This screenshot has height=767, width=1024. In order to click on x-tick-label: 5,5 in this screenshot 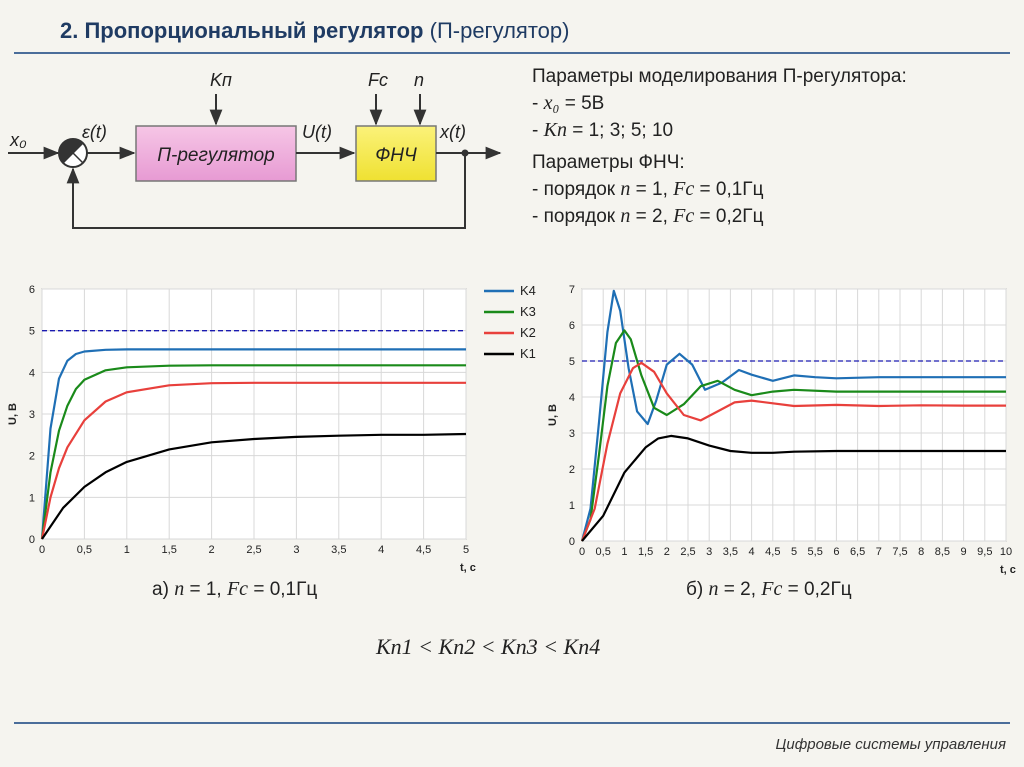, I will do `click(815, 552)`.